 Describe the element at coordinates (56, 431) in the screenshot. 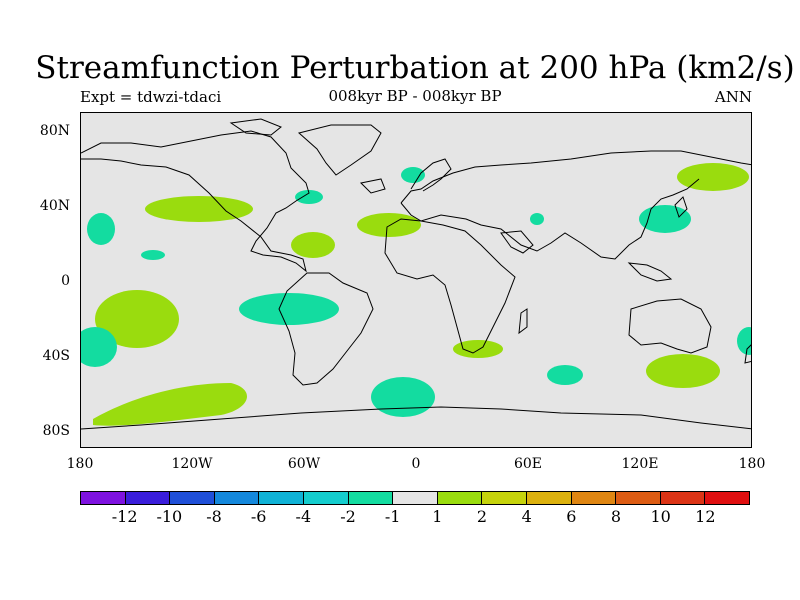

I see `lat-label-80s: 80S` at that location.